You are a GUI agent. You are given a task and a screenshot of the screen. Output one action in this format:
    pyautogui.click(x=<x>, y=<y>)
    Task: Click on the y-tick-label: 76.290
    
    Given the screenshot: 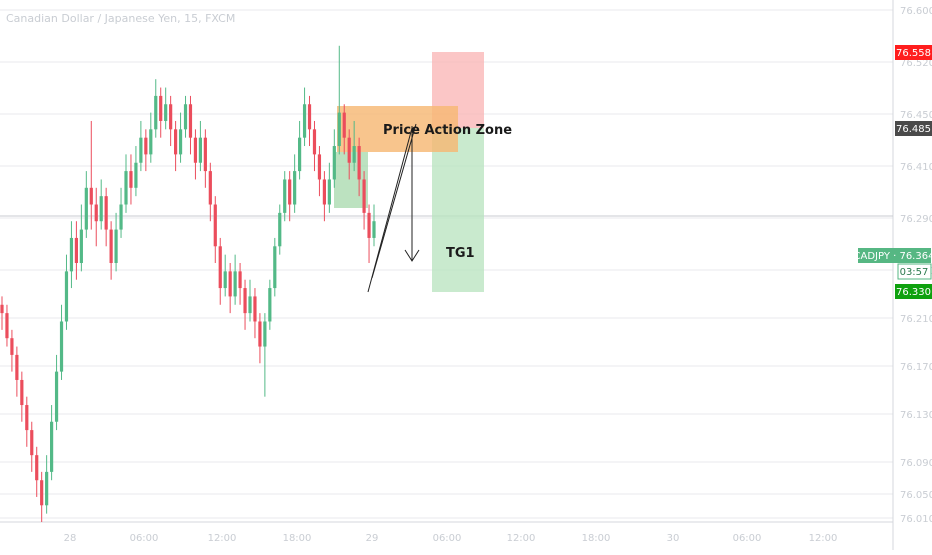 What is the action you would take?
    pyautogui.click(x=916, y=219)
    